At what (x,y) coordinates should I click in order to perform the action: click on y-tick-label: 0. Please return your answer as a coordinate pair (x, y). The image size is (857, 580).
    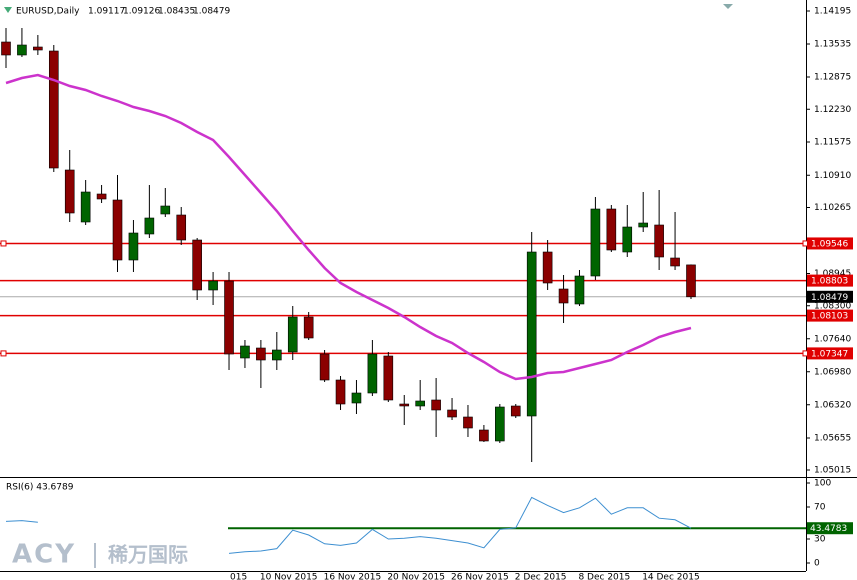
    Looking at the image, I should click on (817, 564).